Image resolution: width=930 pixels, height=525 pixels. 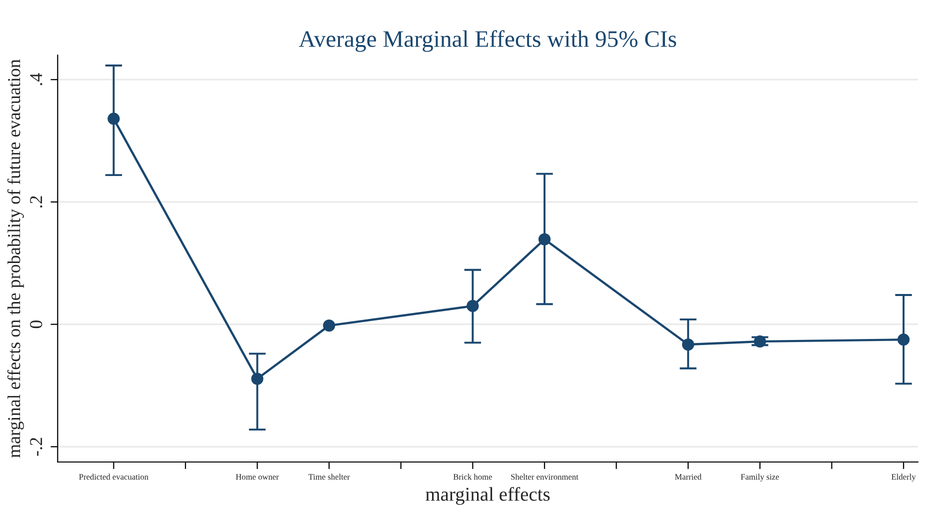 I want to click on x-tick-label: Family size, so click(x=759, y=478).